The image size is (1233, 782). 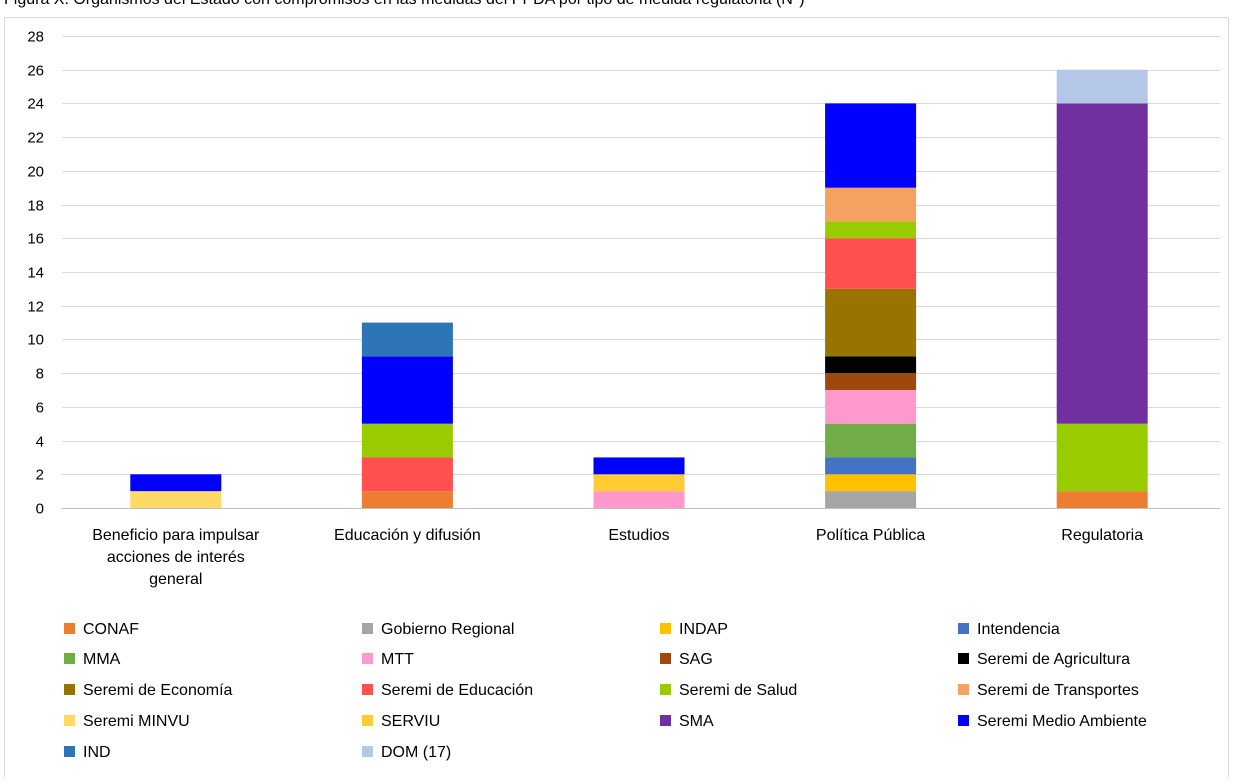 What do you see at coordinates (35, 340) in the screenshot?
I see `y-tick-label: 10` at bounding box center [35, 340].